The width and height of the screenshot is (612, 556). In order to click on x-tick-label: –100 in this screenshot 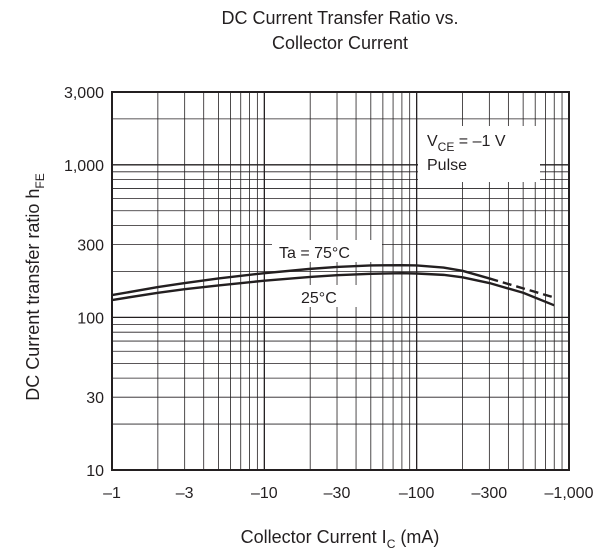, I will do `click(417, 493)`.